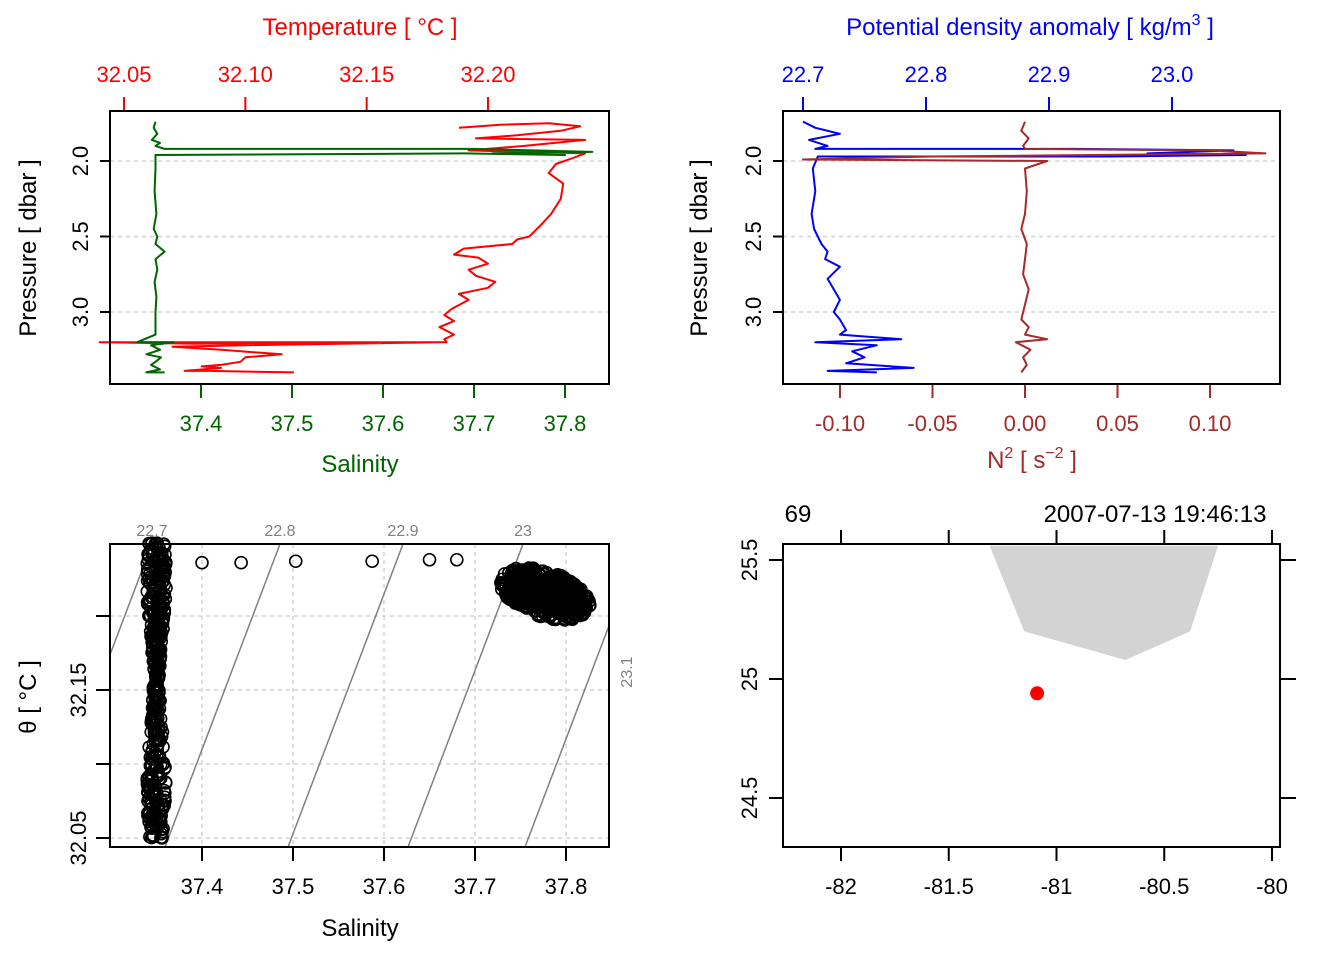  Describe the element at coordinates (749, 798) in the screenshot. I see `y-tick-label: 24.5` at that location.